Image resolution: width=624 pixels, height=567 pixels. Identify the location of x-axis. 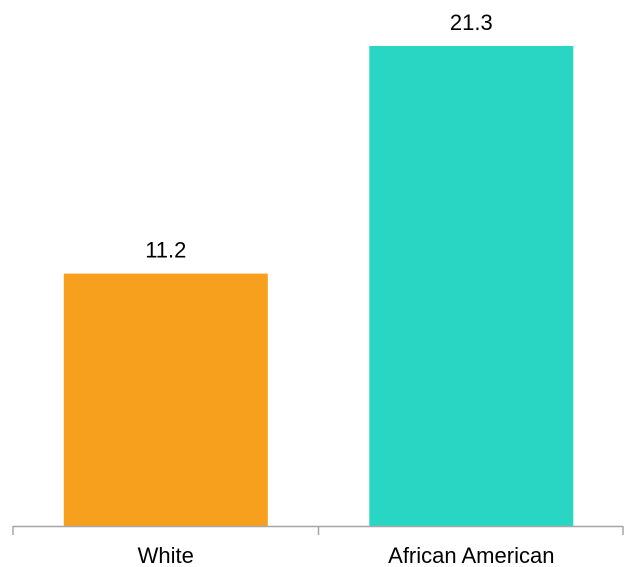
(318, 530).